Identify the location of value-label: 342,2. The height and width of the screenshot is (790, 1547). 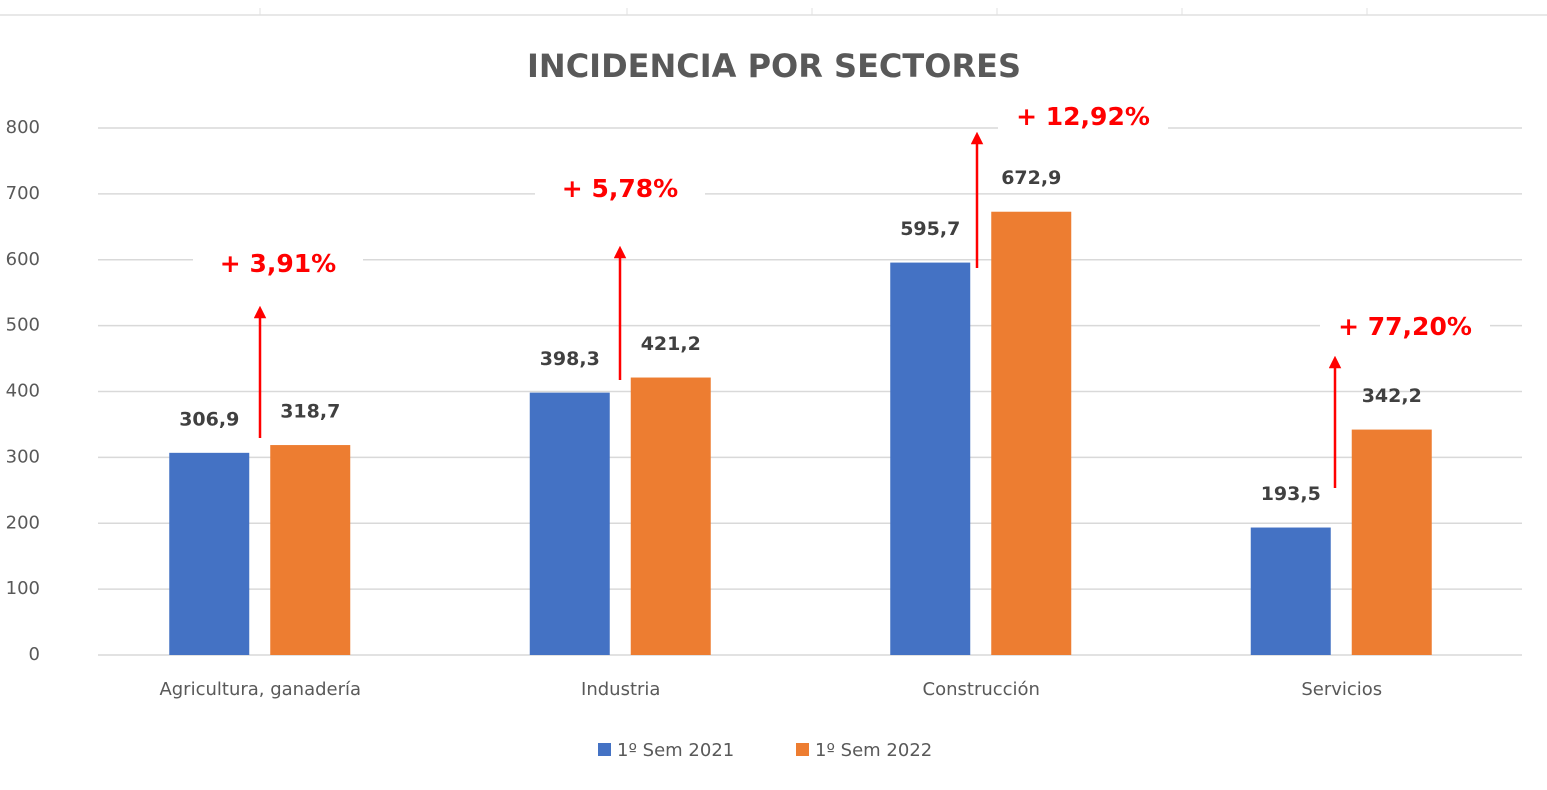
(1392, 396).